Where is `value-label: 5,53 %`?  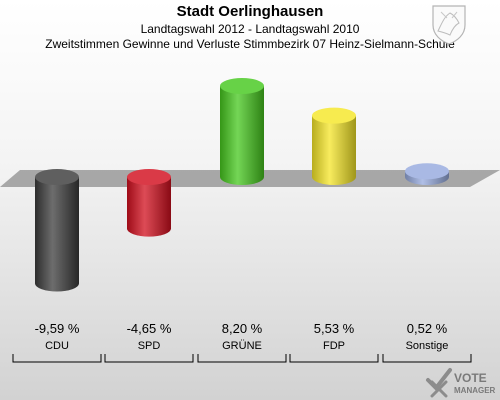 value-label: 5,53 % is located at coordinates (334, 328).